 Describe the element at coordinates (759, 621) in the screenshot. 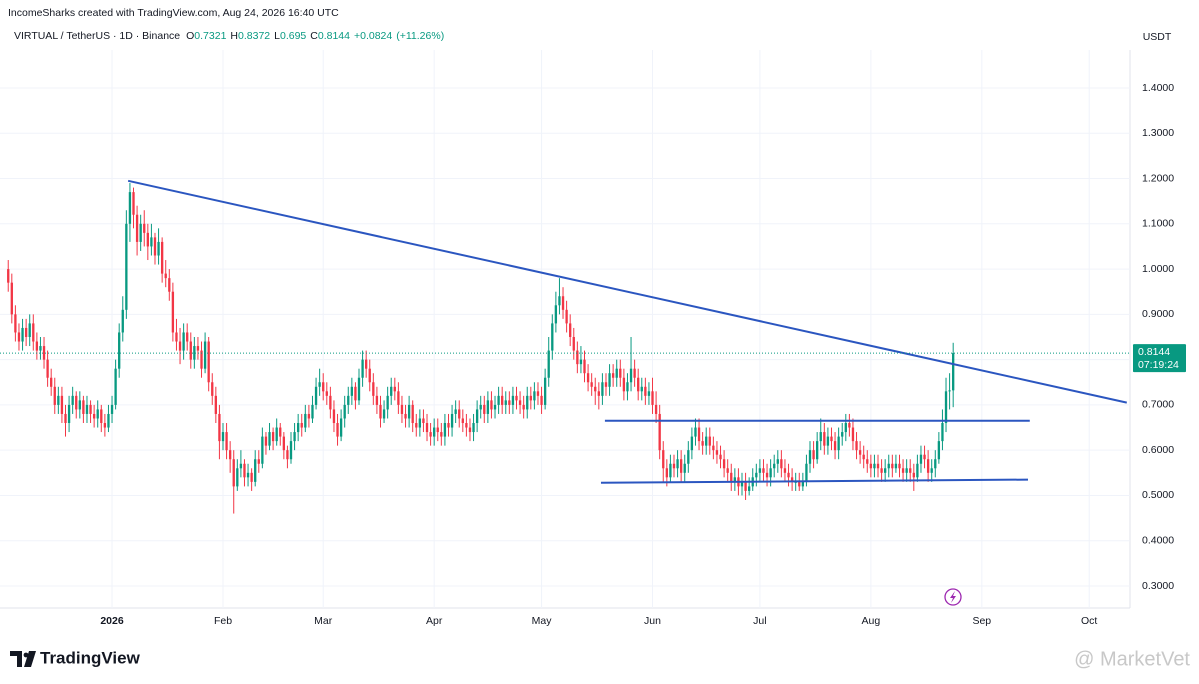

I see `x-tick-label: Jul` at that location.